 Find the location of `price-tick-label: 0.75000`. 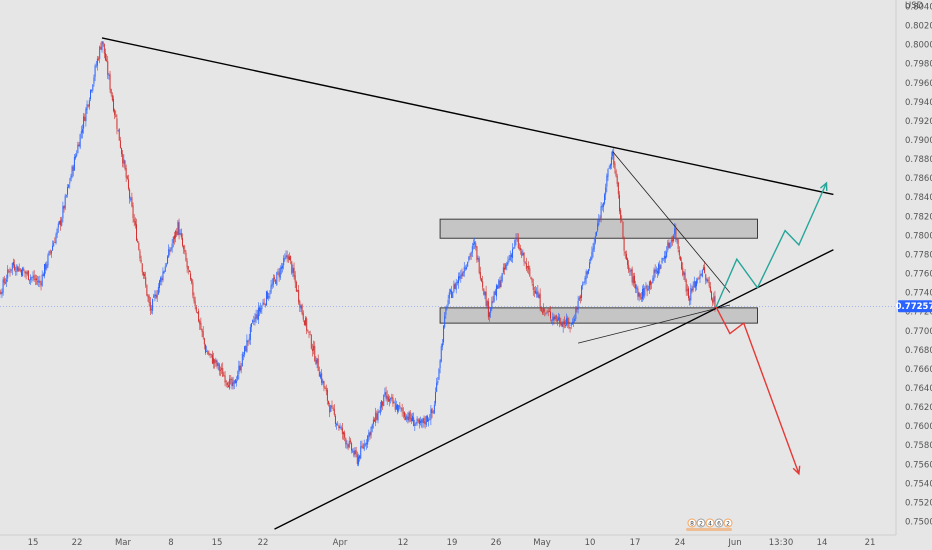

price-tick-label: 0.75000 is located at coordinates (918, 523).